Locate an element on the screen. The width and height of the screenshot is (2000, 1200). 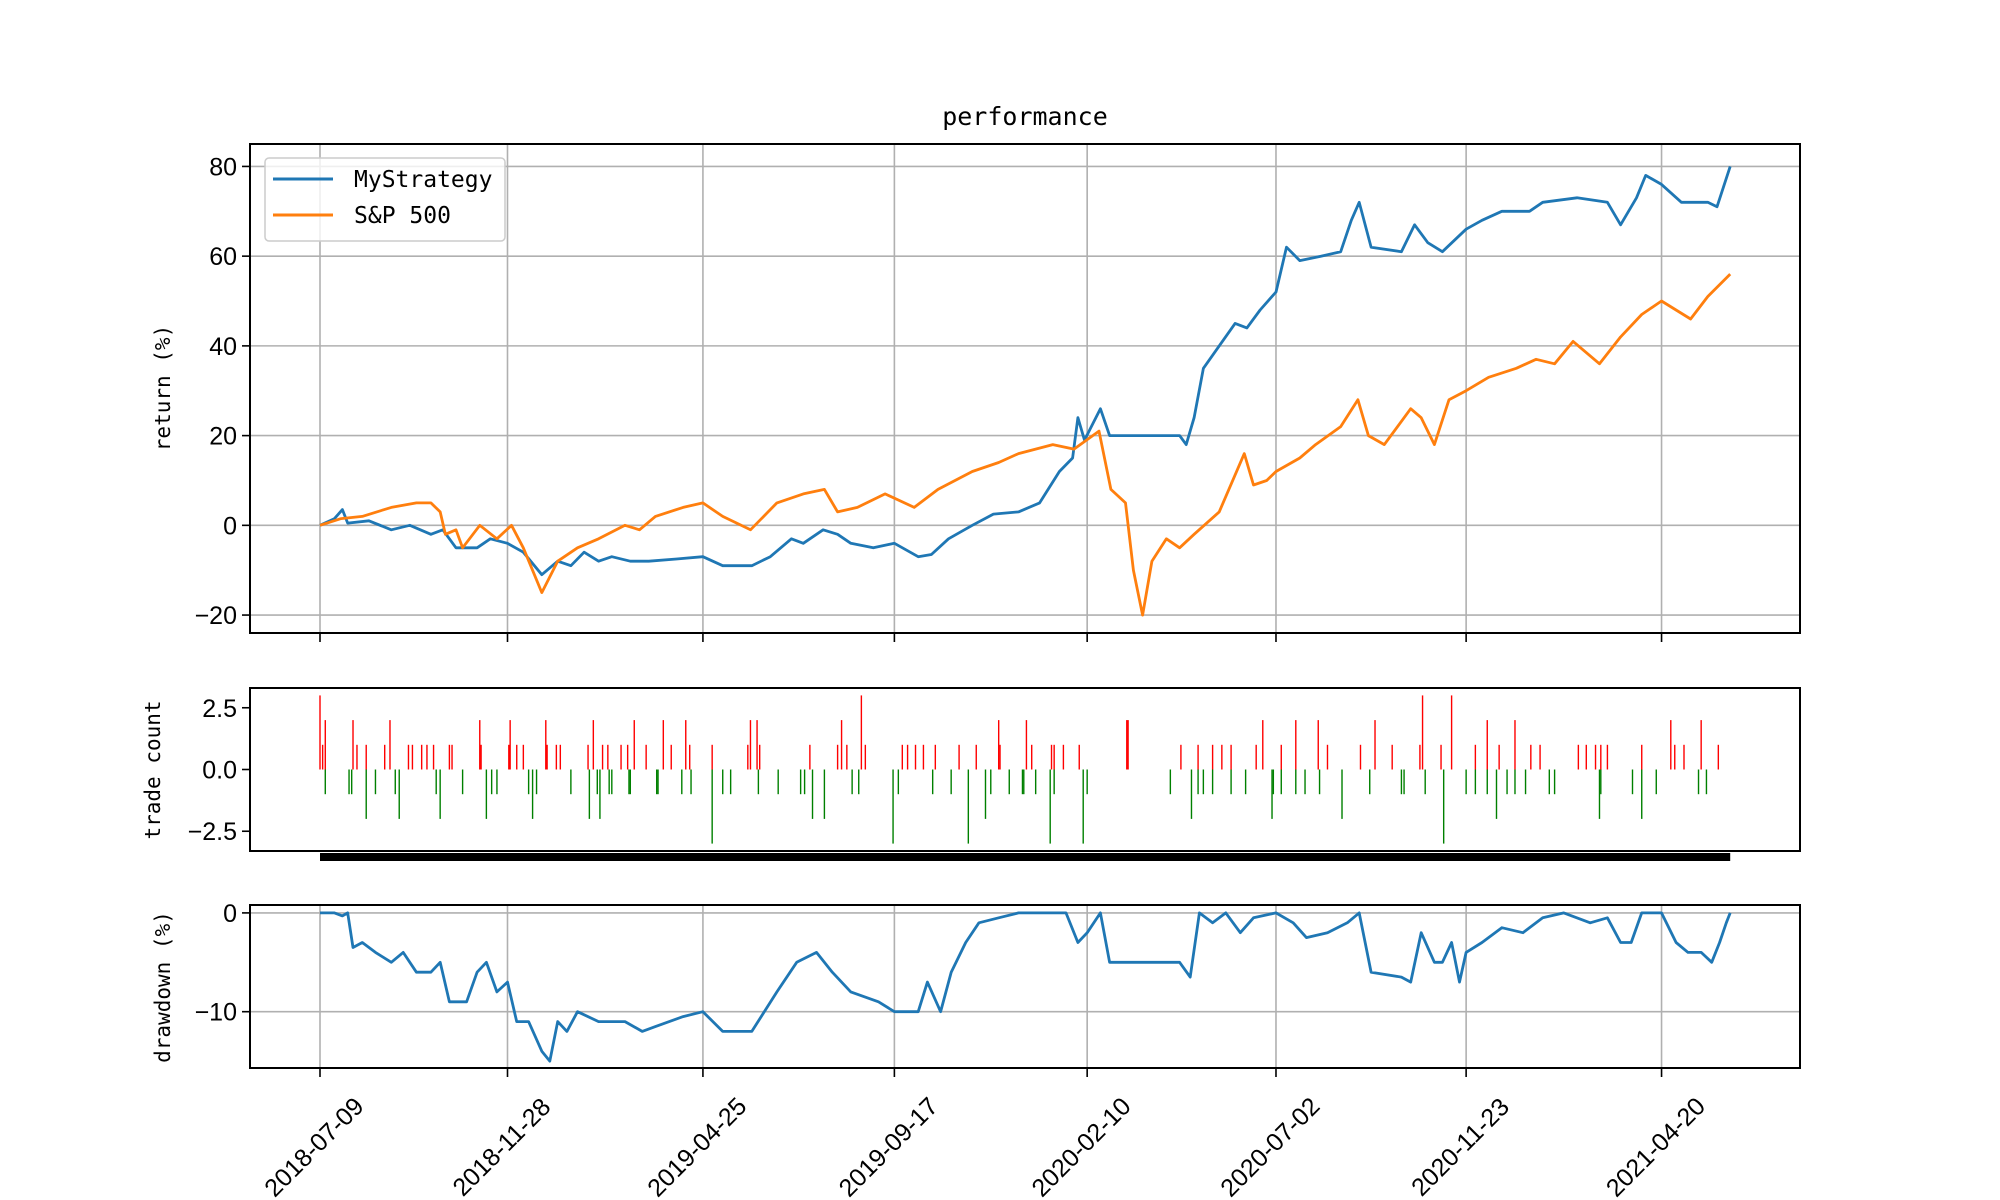
y-tick-label: 0.0 is located at coordinates (219, 771).